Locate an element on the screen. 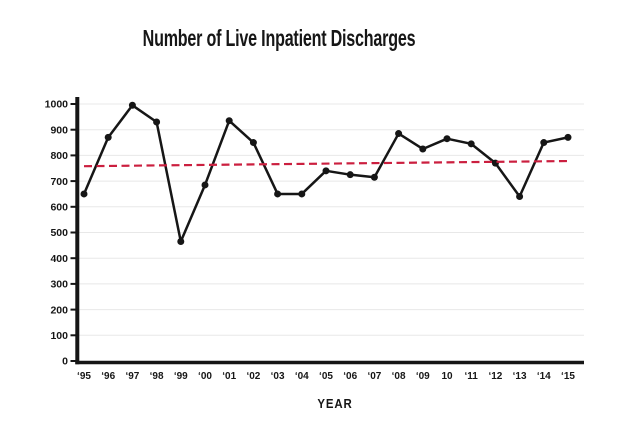  x-tick-label: ‘97 is located at coordinates (132, 376).